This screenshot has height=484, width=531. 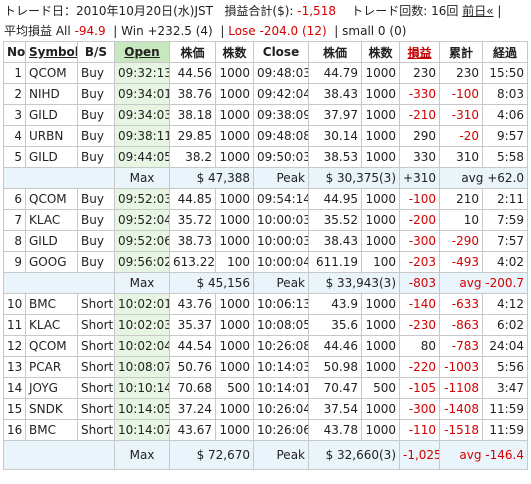 What do you see at coordinates (380, 262) in the screenshot?
I see `cell-close-shares: 100` at bounding box center [380, 262].